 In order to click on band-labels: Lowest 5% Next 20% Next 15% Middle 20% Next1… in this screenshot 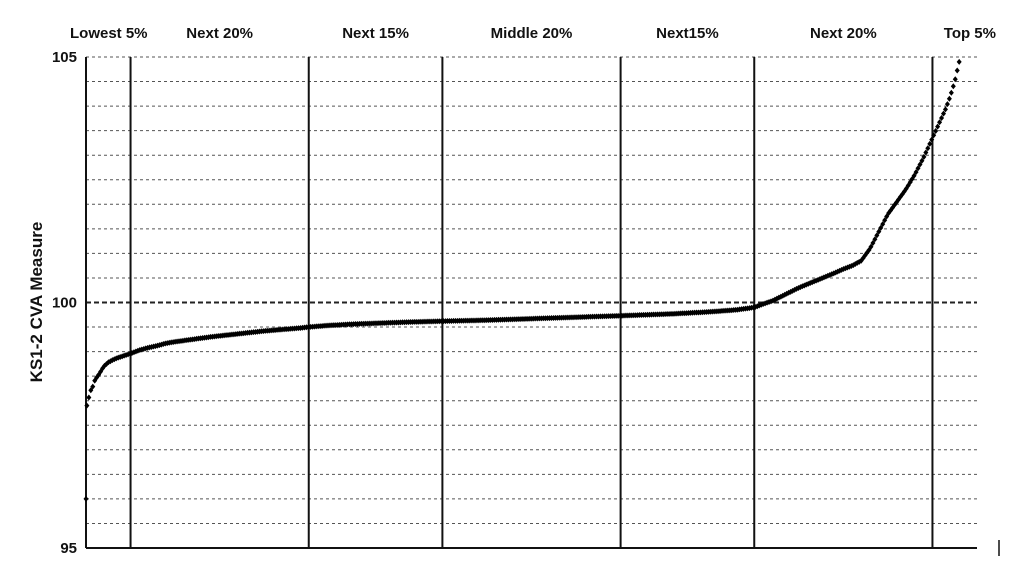, I will do `click(533, 33)`.